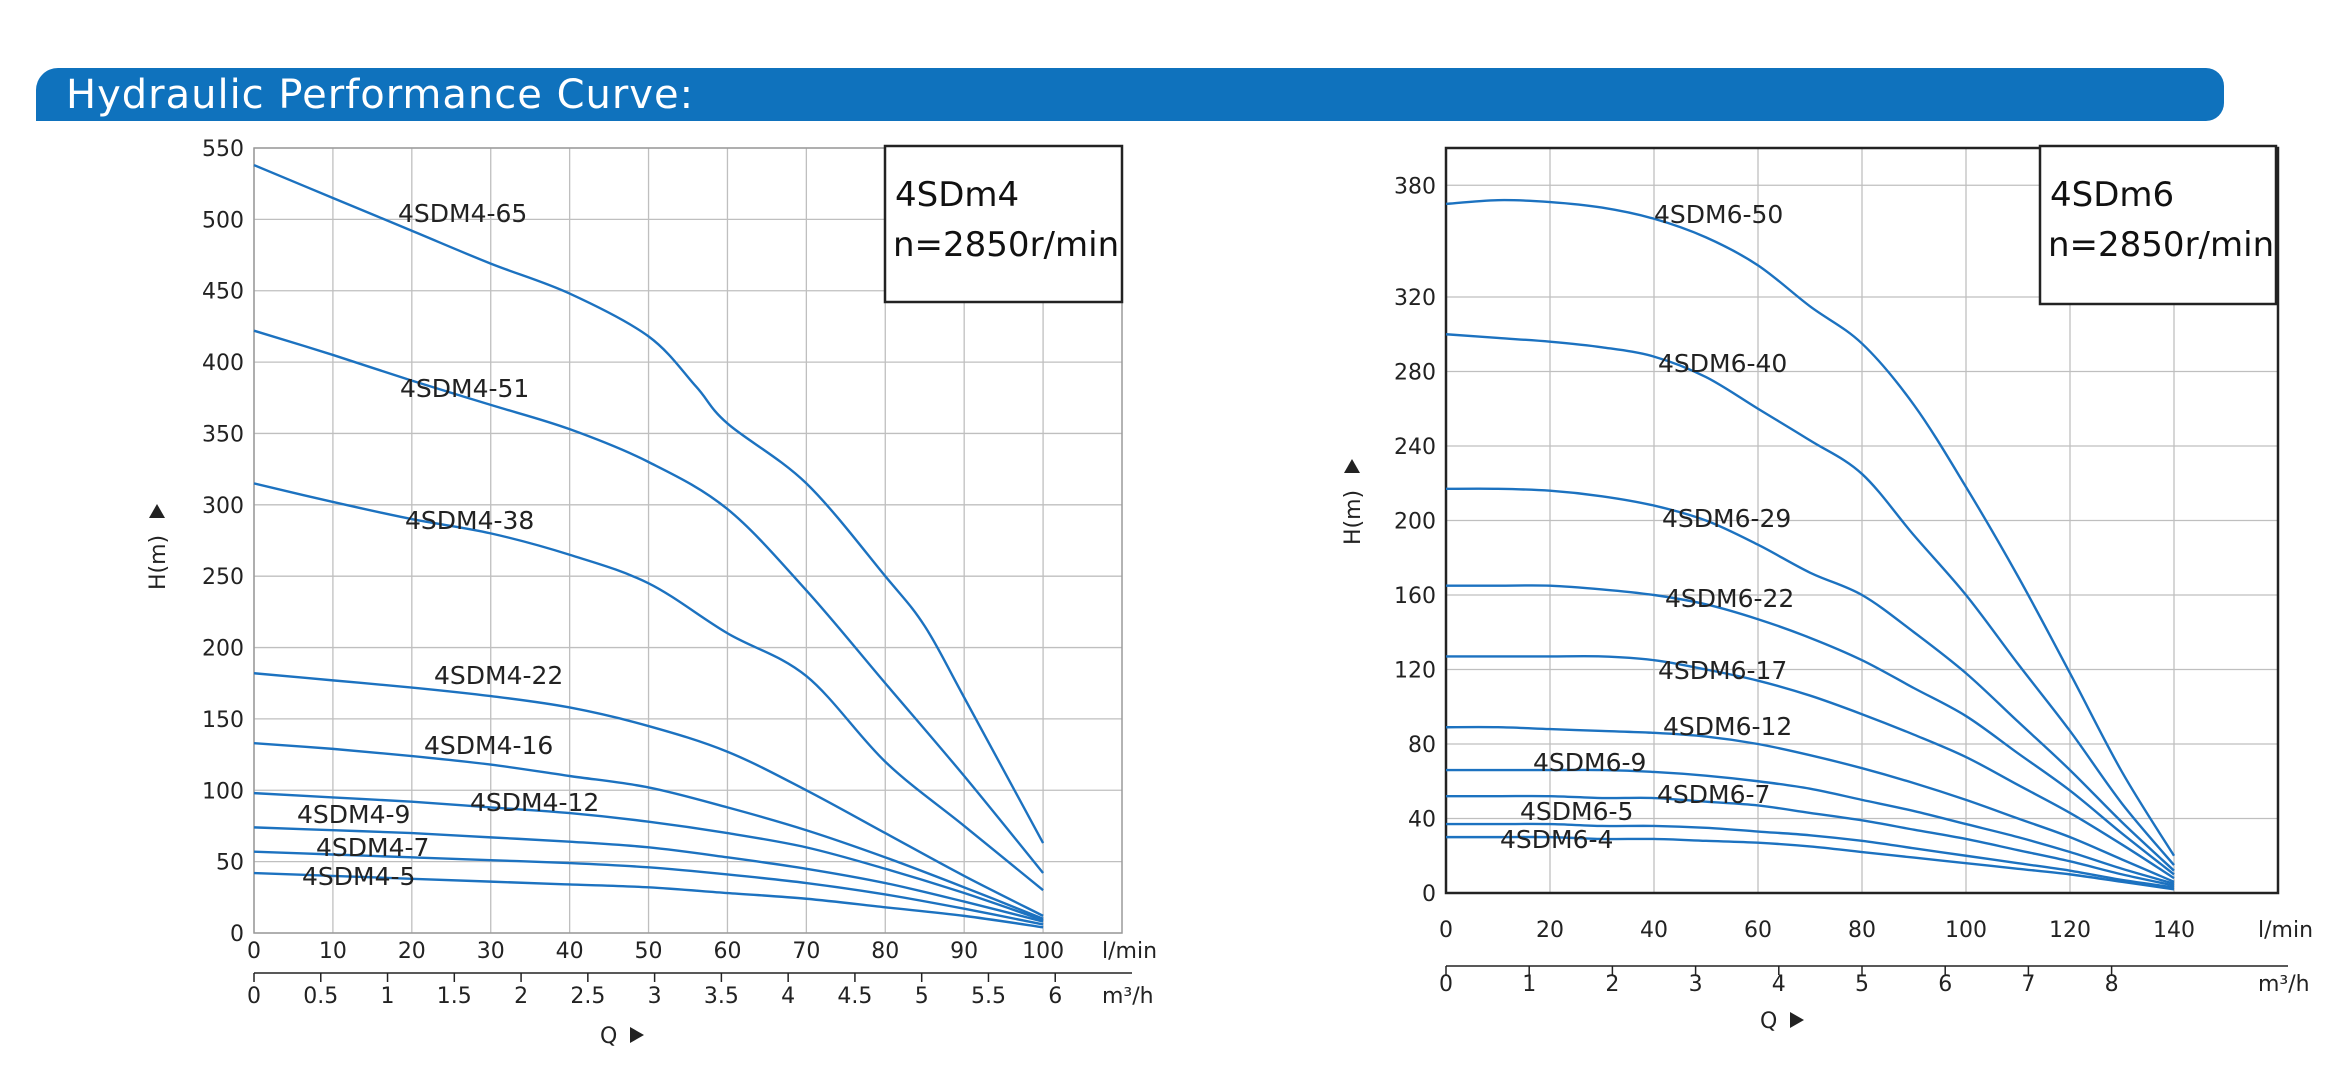 Image resolution: width=2342 pixels, height=1081 pixels. Describe the element at coordinates (2174, 930) in the screenshot. I see `right-x-tick-label-7: 140` at that location.